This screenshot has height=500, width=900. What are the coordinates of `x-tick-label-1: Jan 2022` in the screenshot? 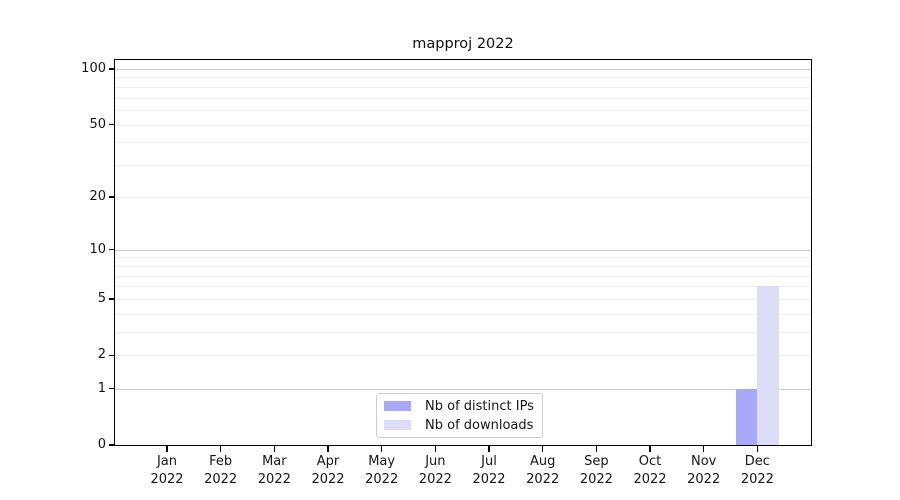 It's located at (167, 470).